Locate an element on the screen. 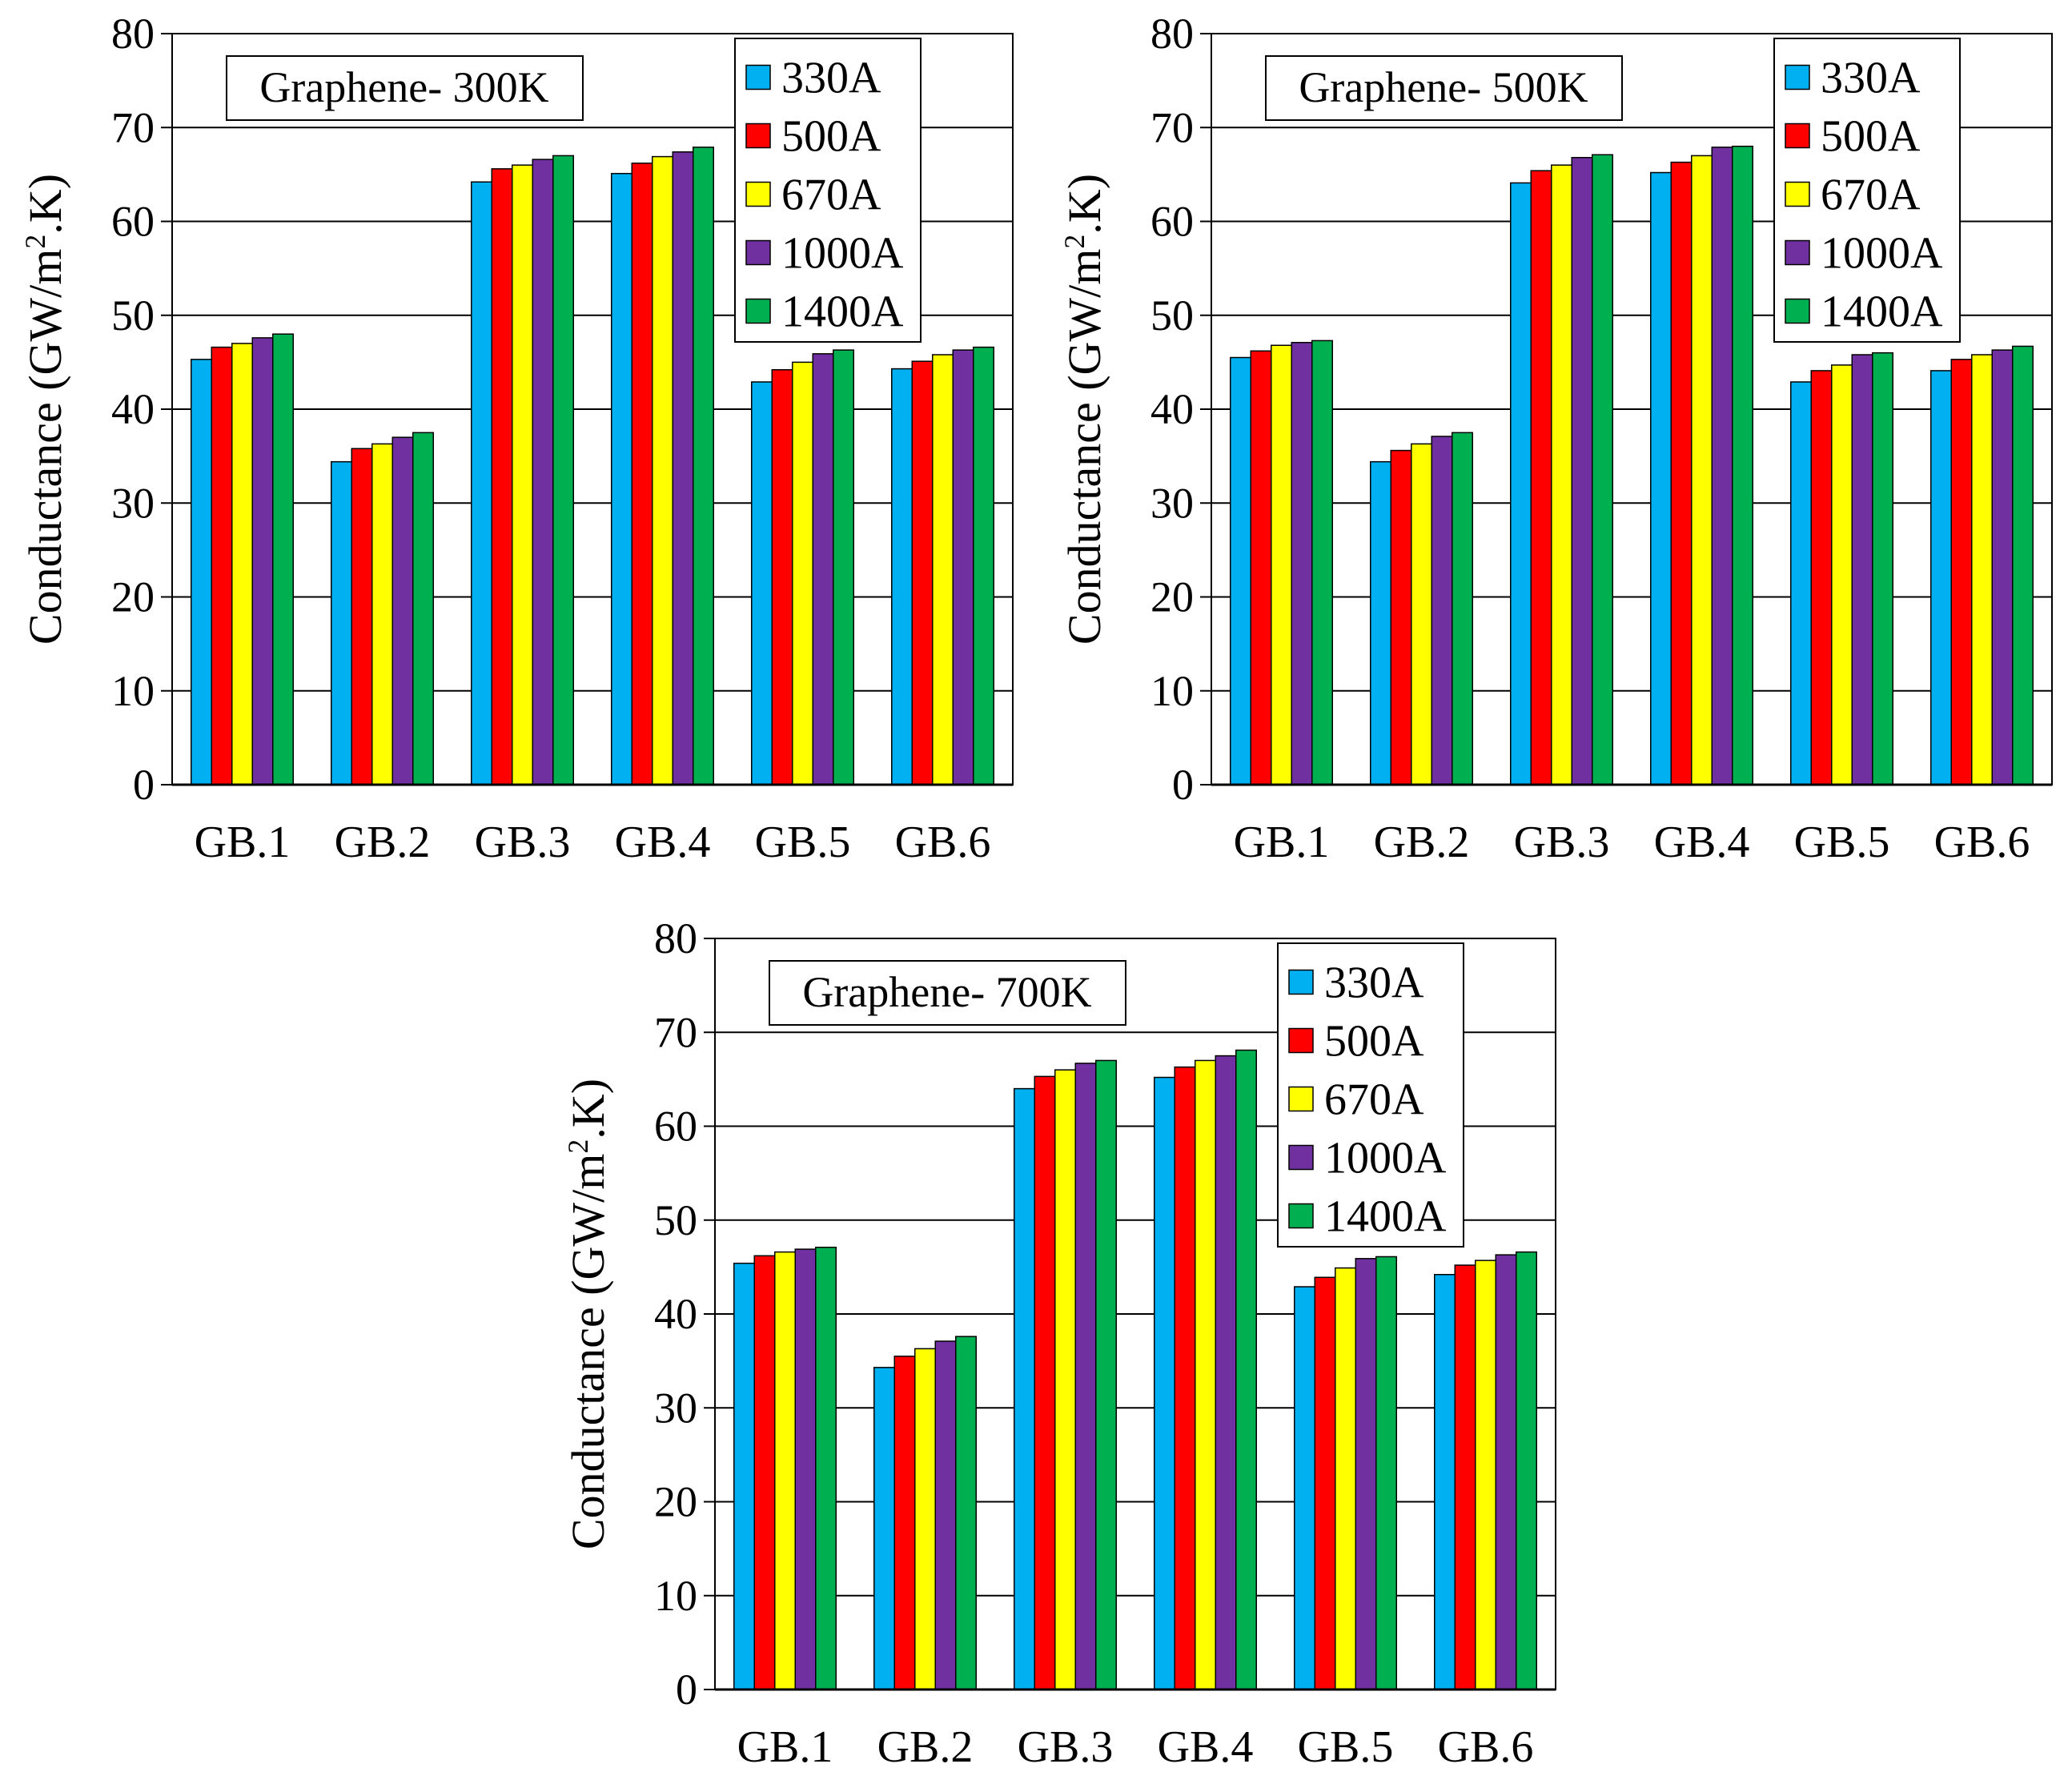 Image resolution: width=2072 pixels, height=1784 pixels. bar-500A-GB.1 is located at coordinates (222, 566).